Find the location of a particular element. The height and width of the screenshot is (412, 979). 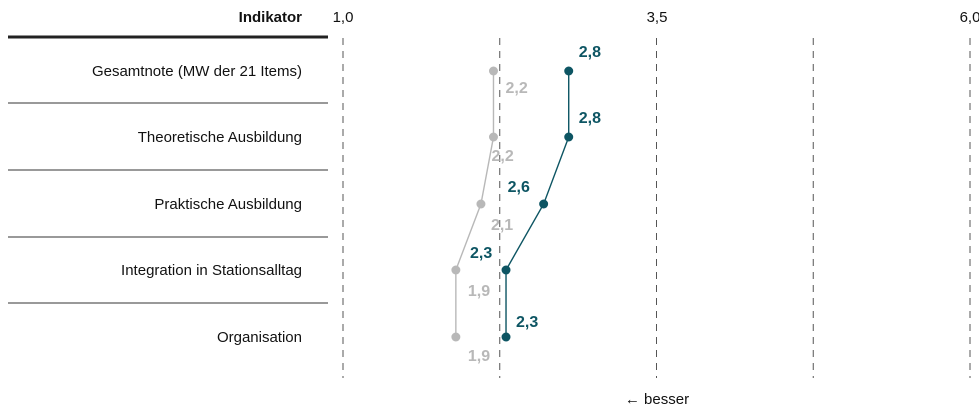

data-label: 2,1 is located at coordinates (502, 225).